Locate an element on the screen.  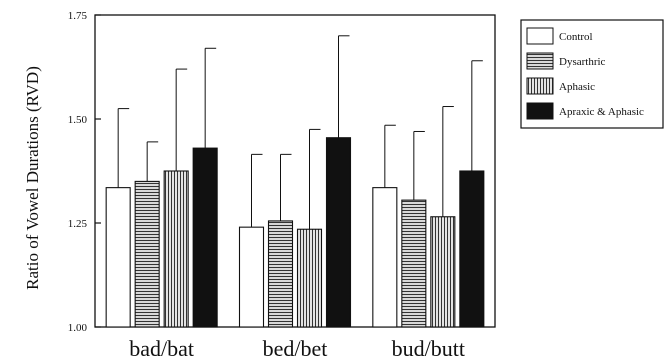
y-tick-label: 1.00 is located at coordinates (78, 328).